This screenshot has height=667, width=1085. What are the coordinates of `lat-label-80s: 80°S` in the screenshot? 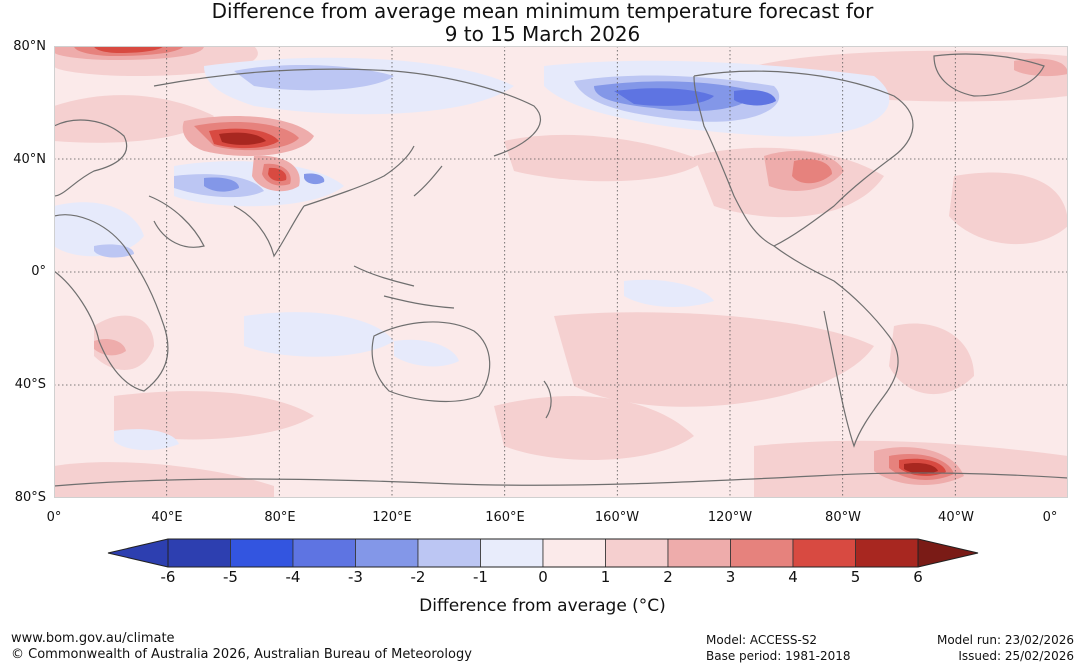 It's located at (30, 497).